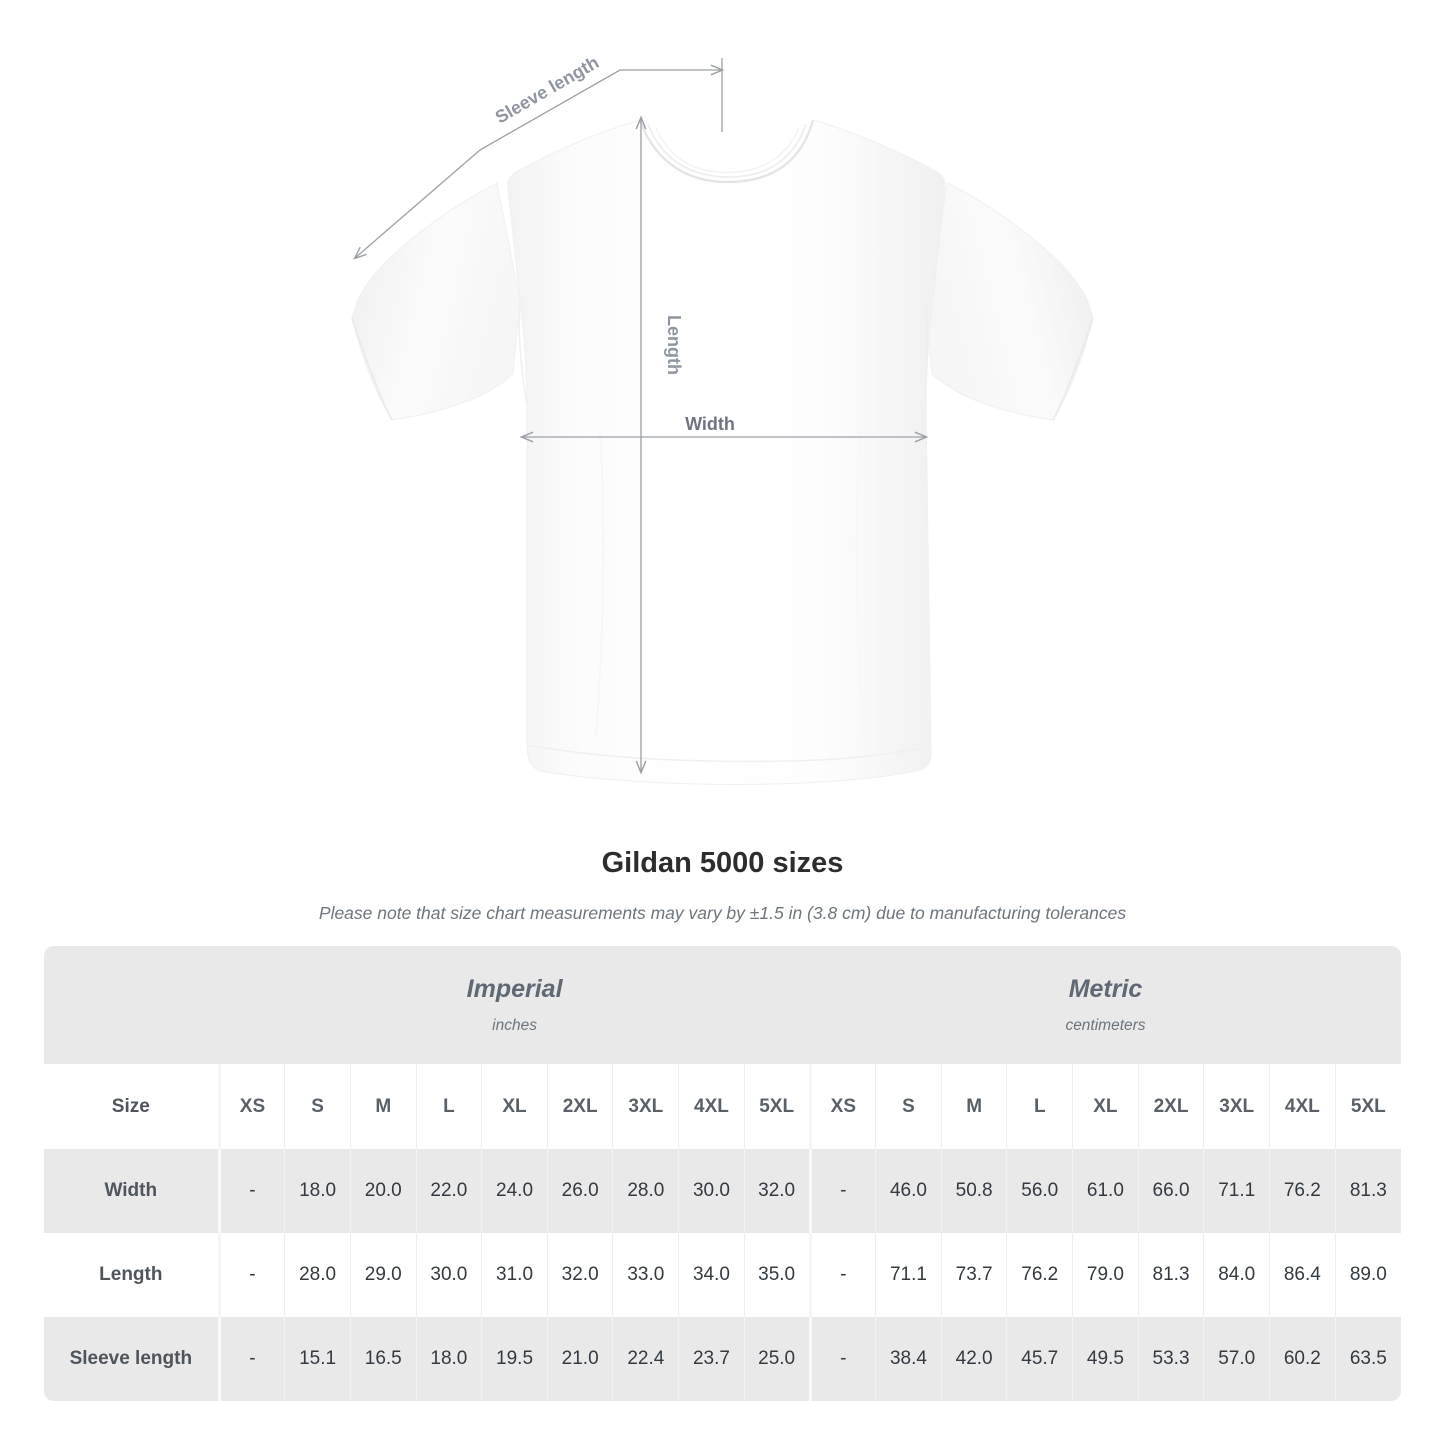 The image size is (1445, 1445). Describe the element at coordinates (645, 1191) in the screenshot. I see `cell-width-imperial-3xl: 28.0` at that location.